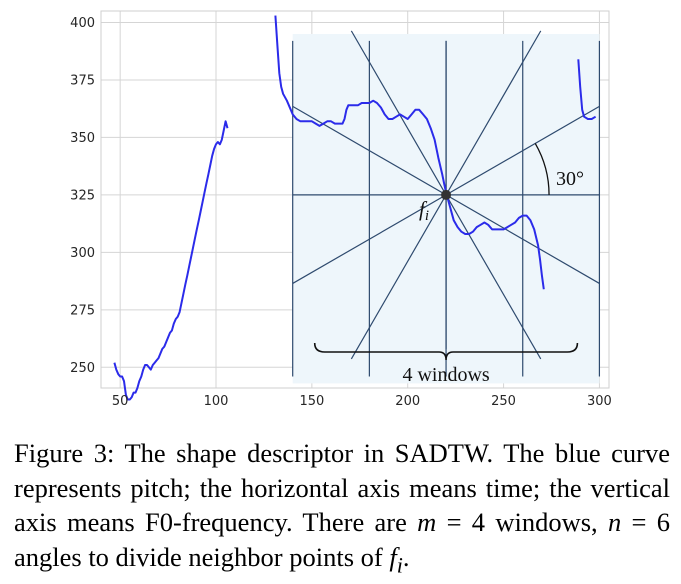 Image resolution: width=681 pixels, height=584 pixels. I want to click on fi-label: fi, so click(424, 210).